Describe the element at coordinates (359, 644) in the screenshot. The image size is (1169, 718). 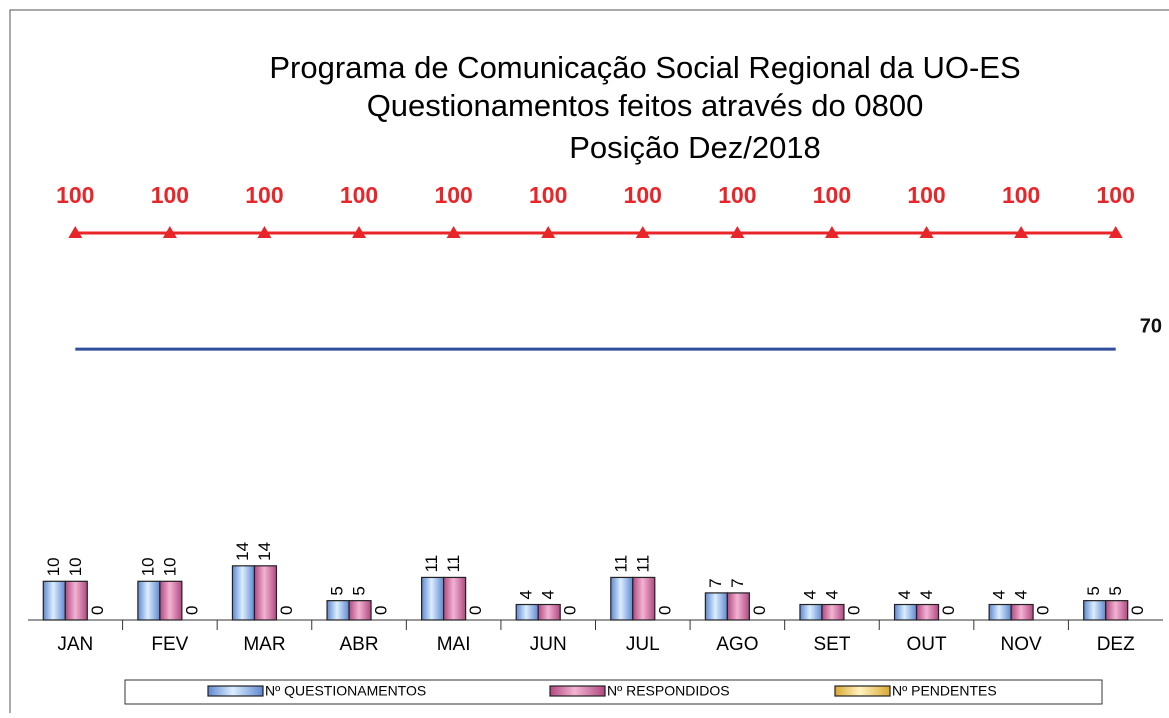
I see `x-tick-label: ABR` at that location.